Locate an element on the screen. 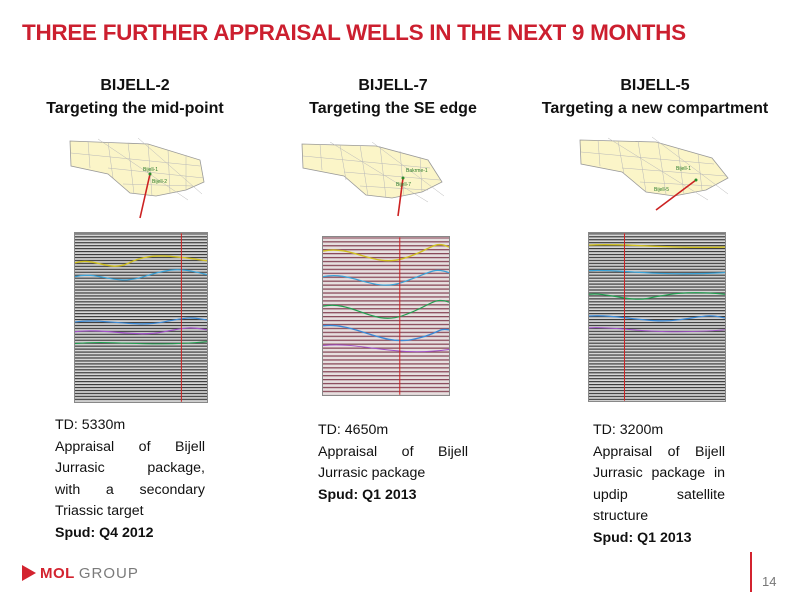  map-label: Bijell-7 is located at coordinates (403, 185).